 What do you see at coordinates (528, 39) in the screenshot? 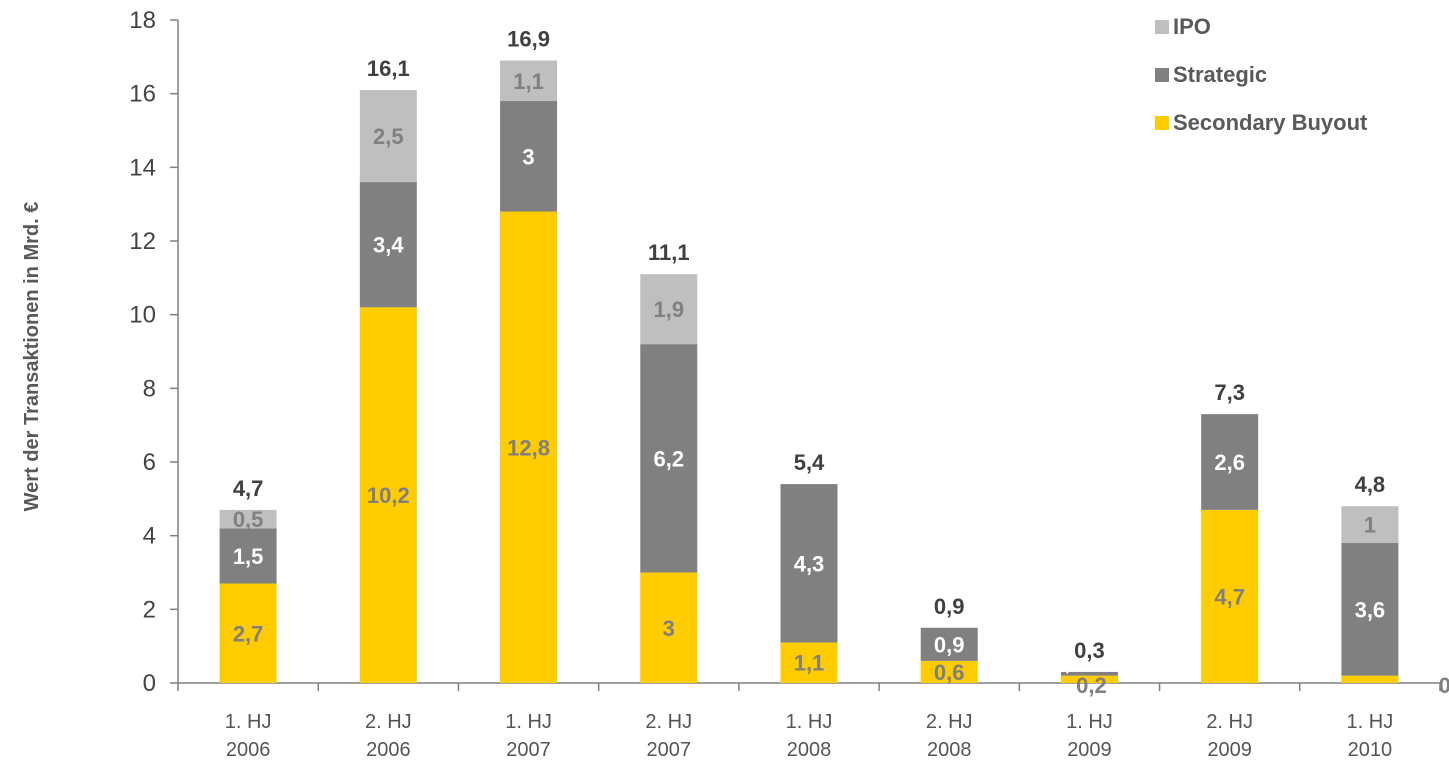
I see `total-label: 16,9` at bounding box center [528, 39].